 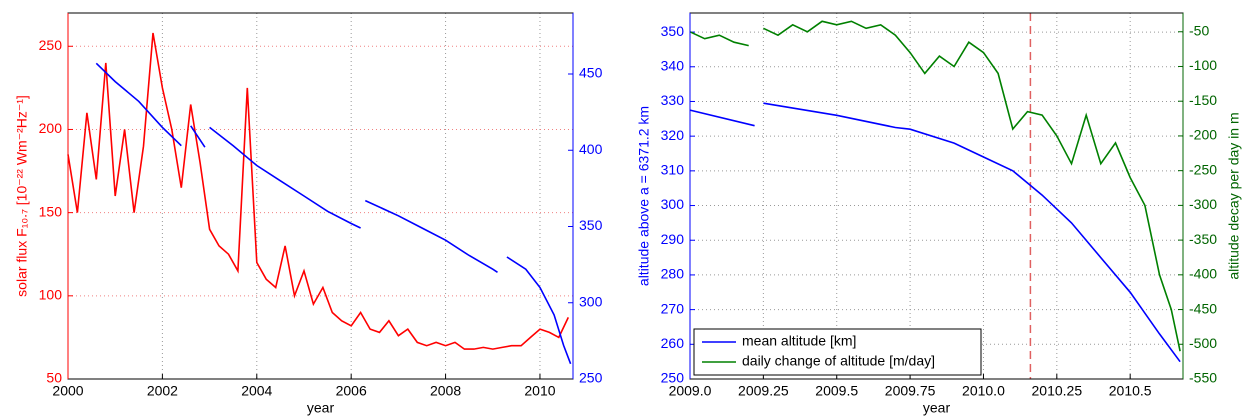 What do you see at coordinates (54, 378) in the screenshot?
I see `y-tick-label: 50` at bounding box center [54, 378].